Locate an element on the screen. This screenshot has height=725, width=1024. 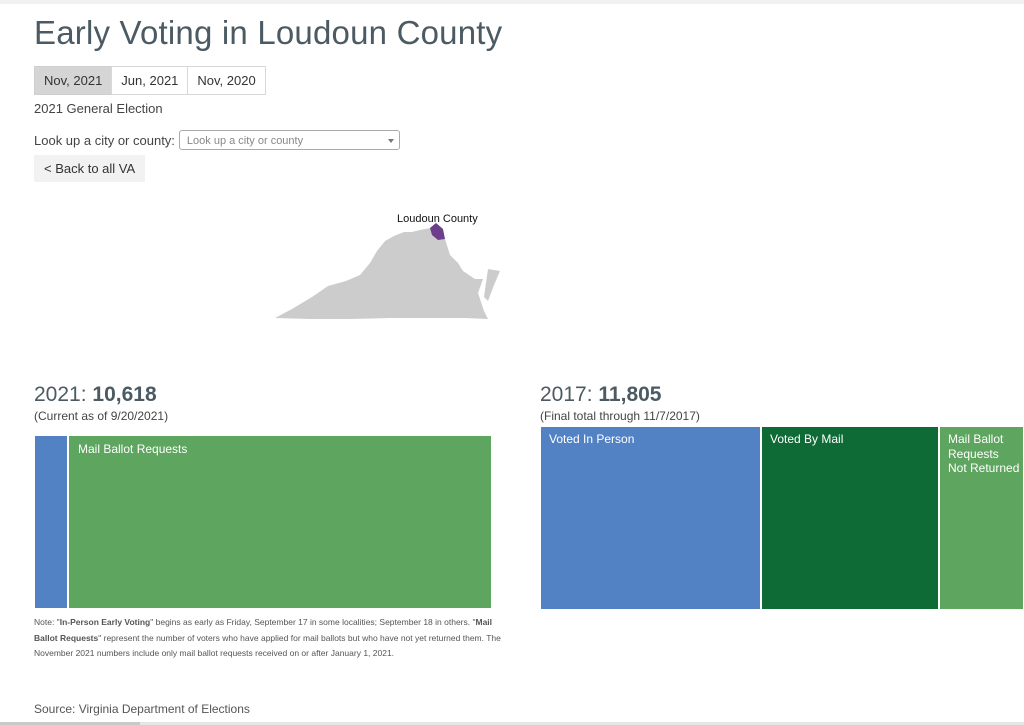
lookup-label: Look up a city or county: is located at coordinates (104, 140).